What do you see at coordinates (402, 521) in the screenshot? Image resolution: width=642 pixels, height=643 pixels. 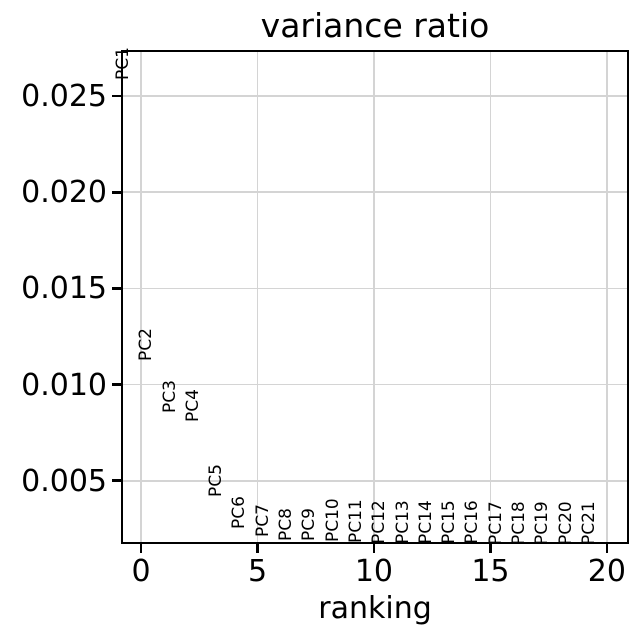 I see `data-point-label: PC13` at bounding box center [402, 521].